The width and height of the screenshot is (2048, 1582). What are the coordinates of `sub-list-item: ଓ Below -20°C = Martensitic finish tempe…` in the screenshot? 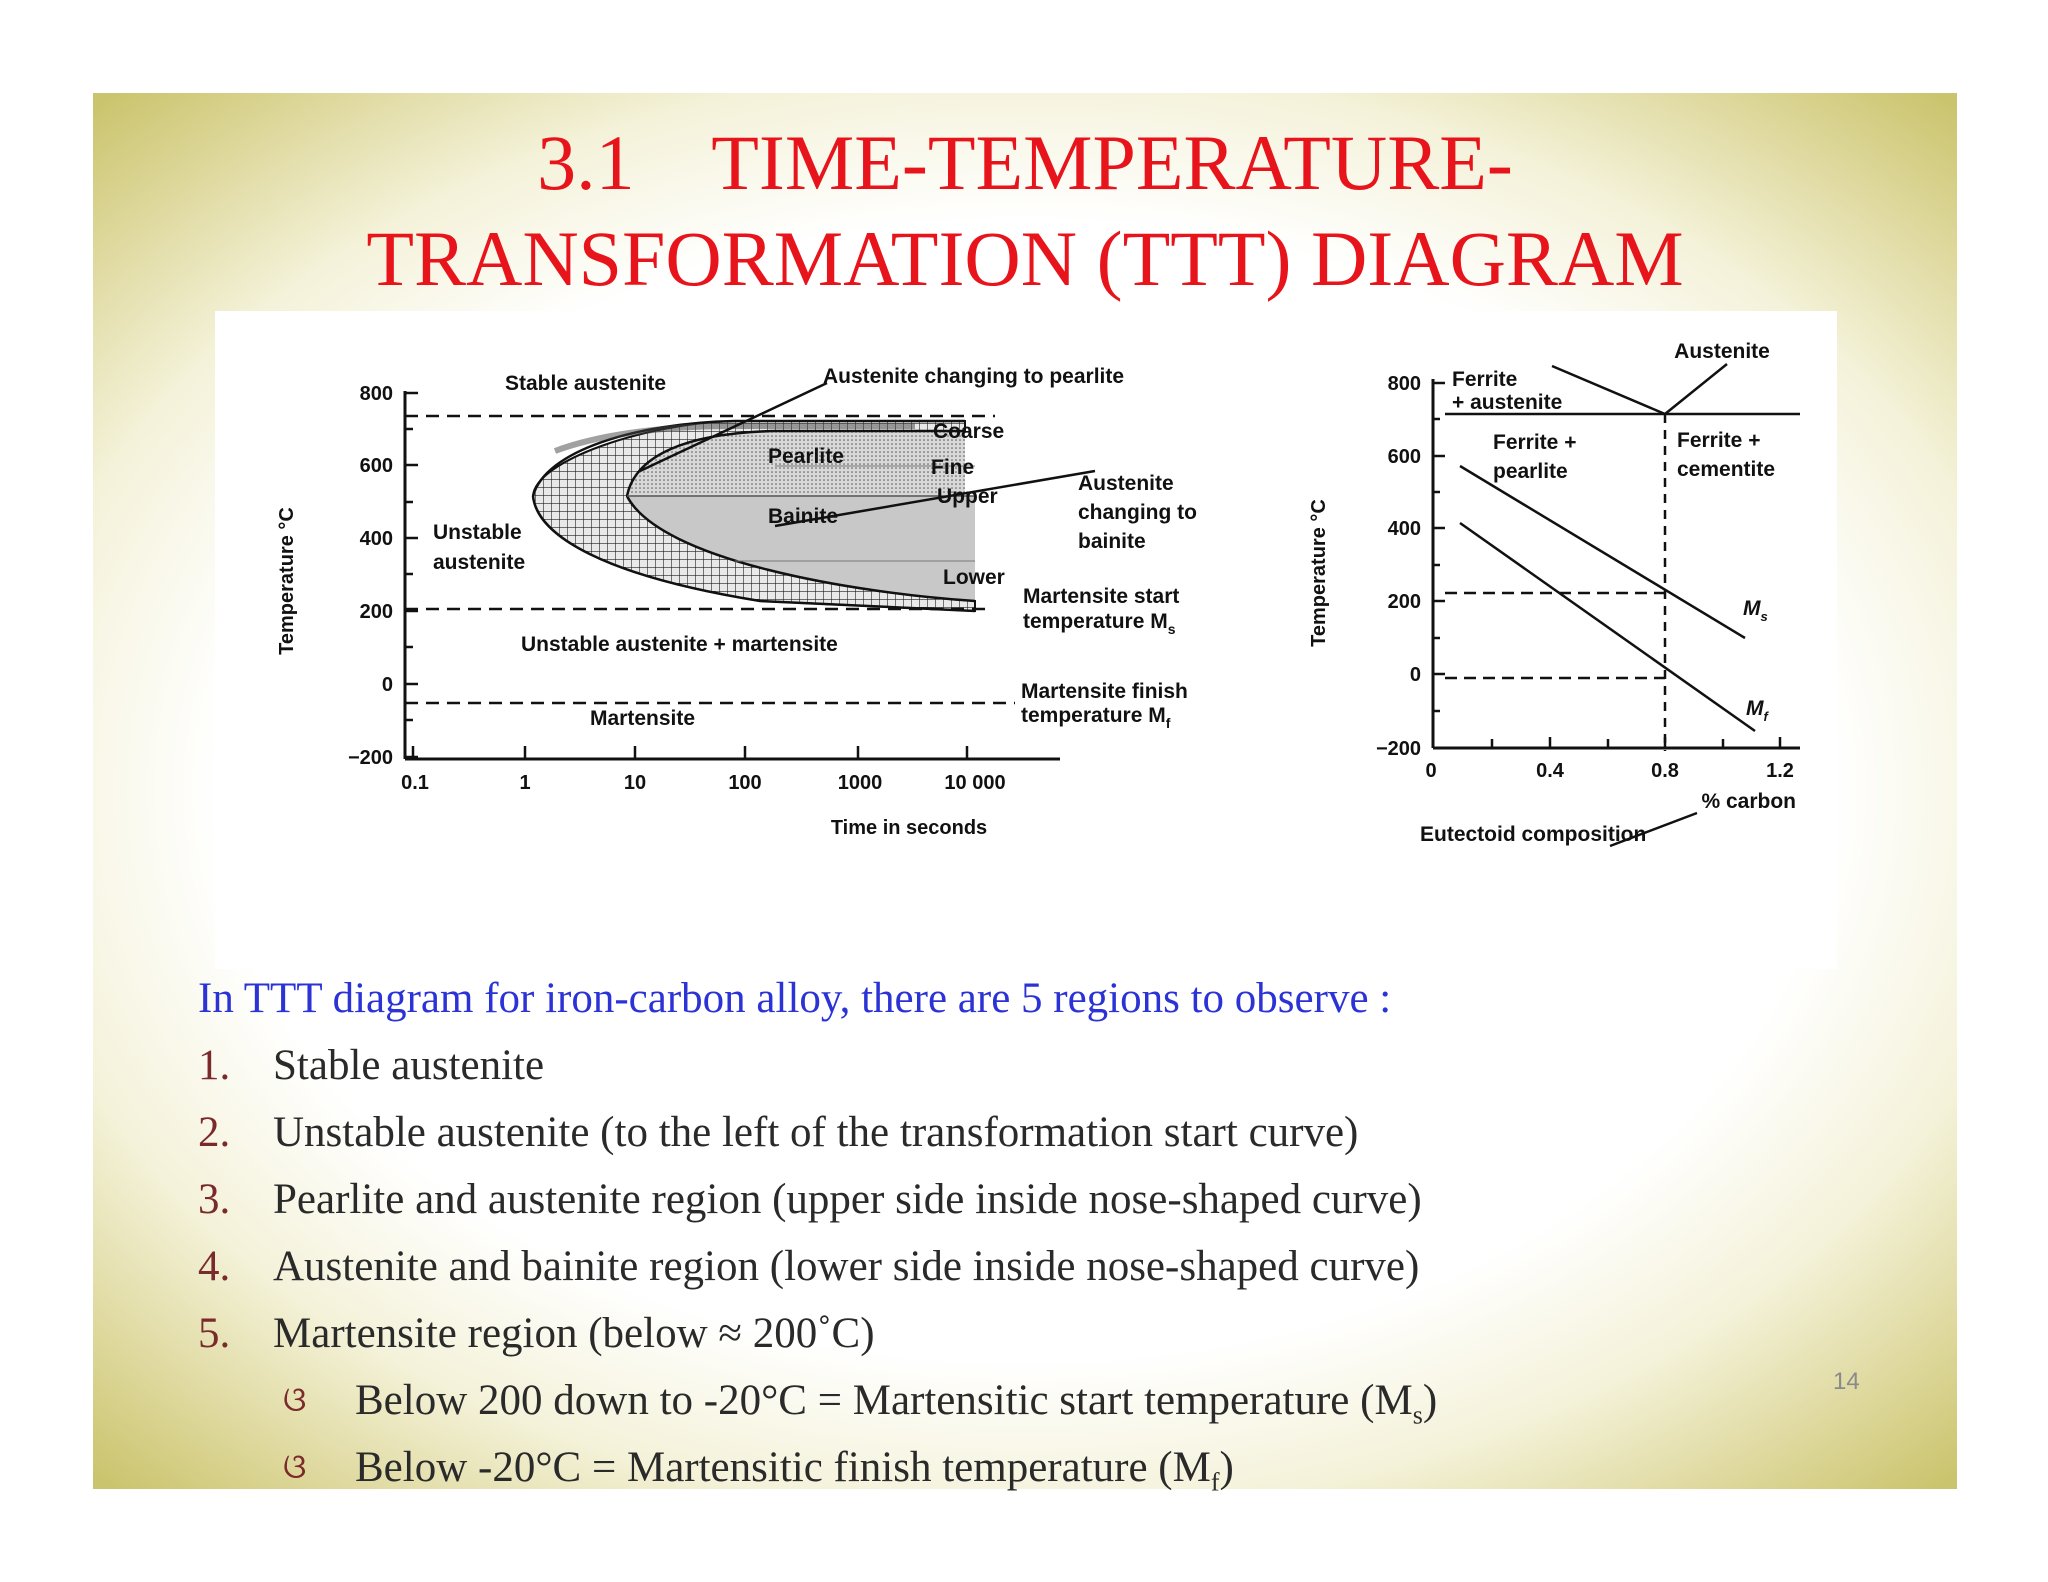 It's located at (1018, 1469).